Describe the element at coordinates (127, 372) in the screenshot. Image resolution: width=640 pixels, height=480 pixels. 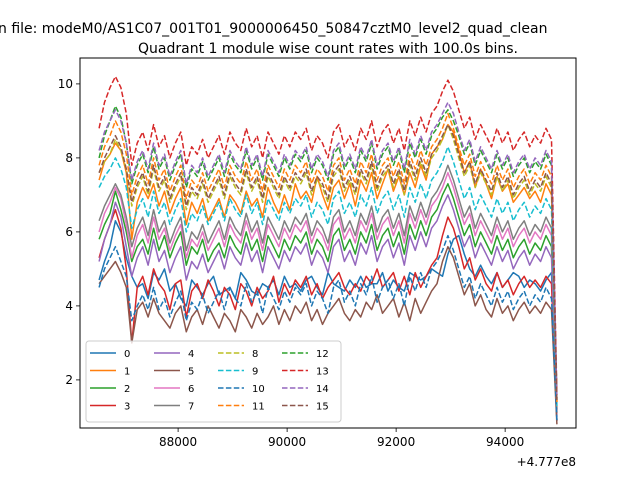
I see `legend-label-1: 1` at that location.